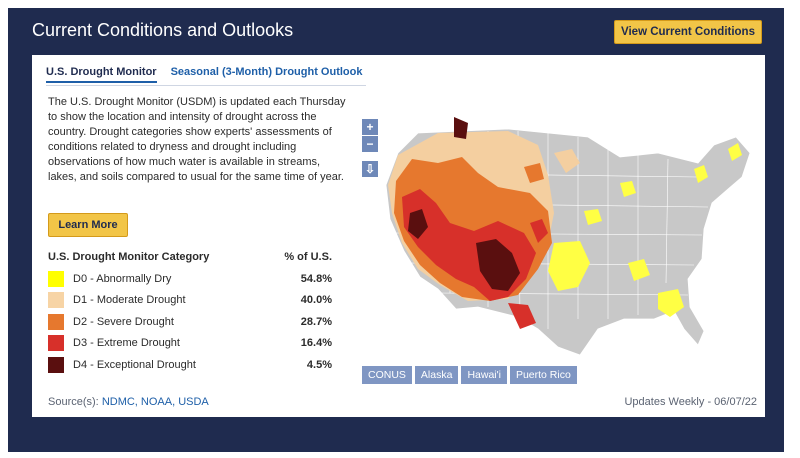 The width and height of the screenshot is (800, 458). Describe the element at coordinates (370, 169) in the screenshot. I see `download-icon: ⇩` at that location.